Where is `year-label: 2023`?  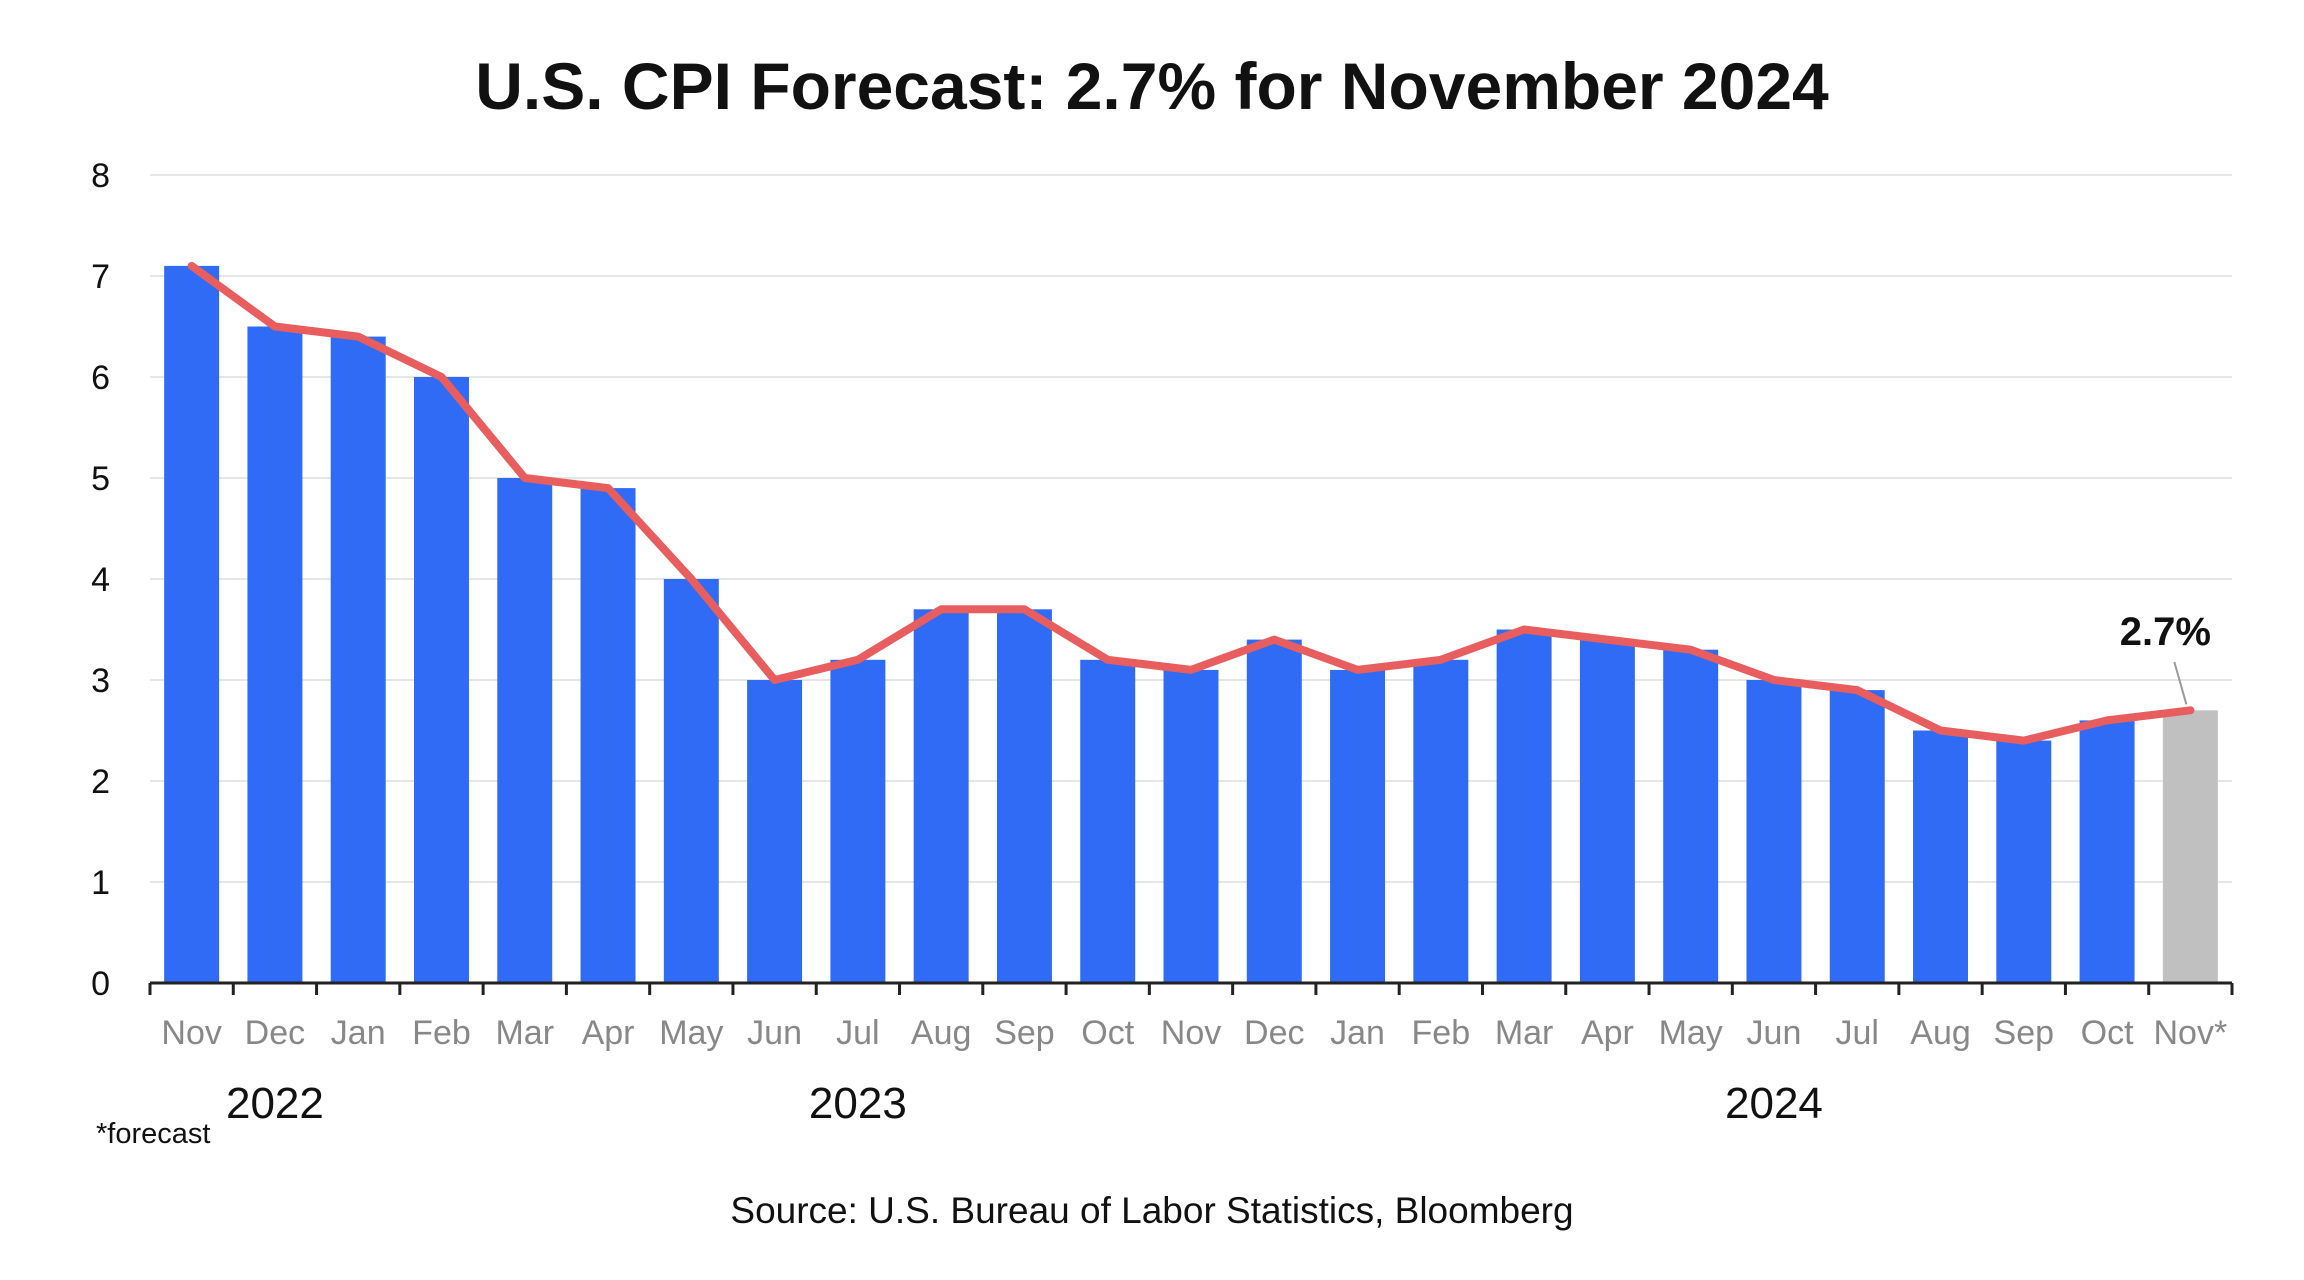 year-label: 2023 is located at coordinates (858, 1103).